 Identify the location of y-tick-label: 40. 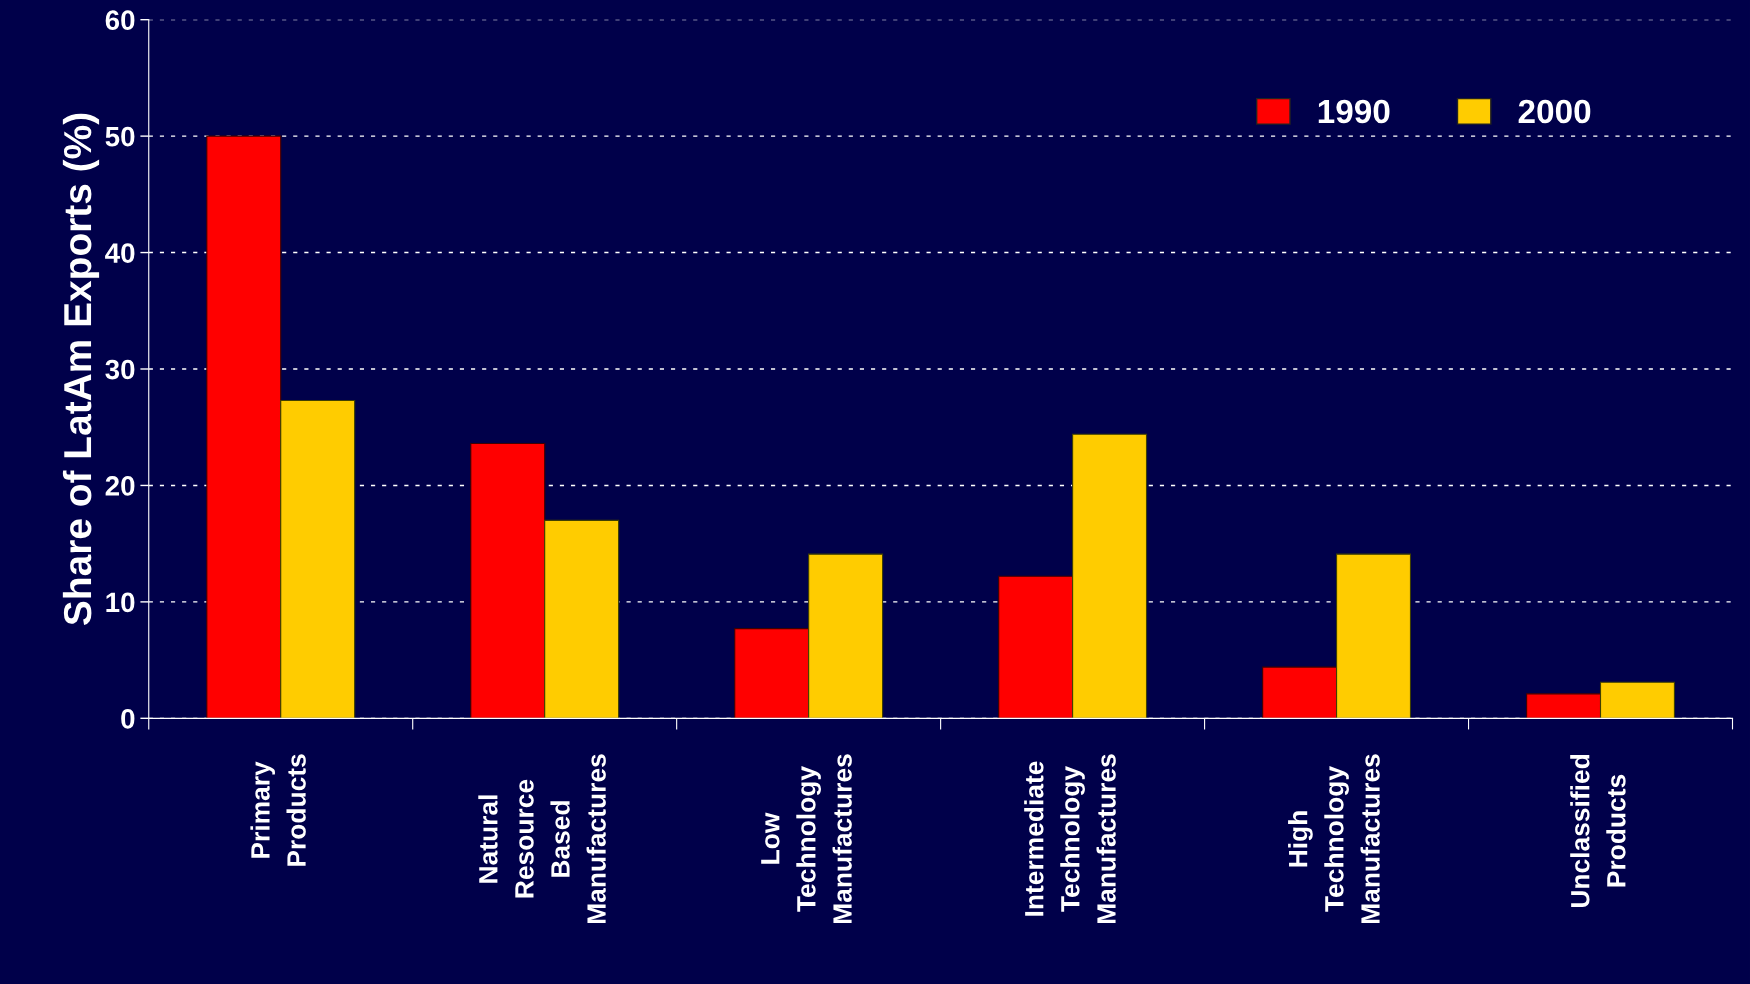
(120, 253).